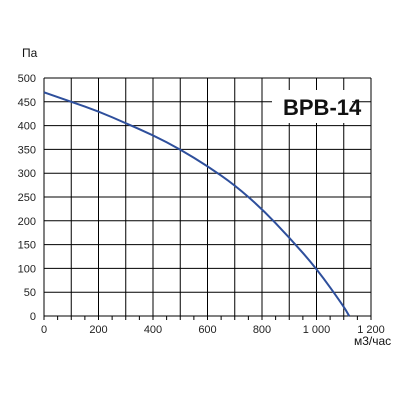 This screenshot has height=400, width=400. I want to click on y-tick-label: 0, so click(33, 317).